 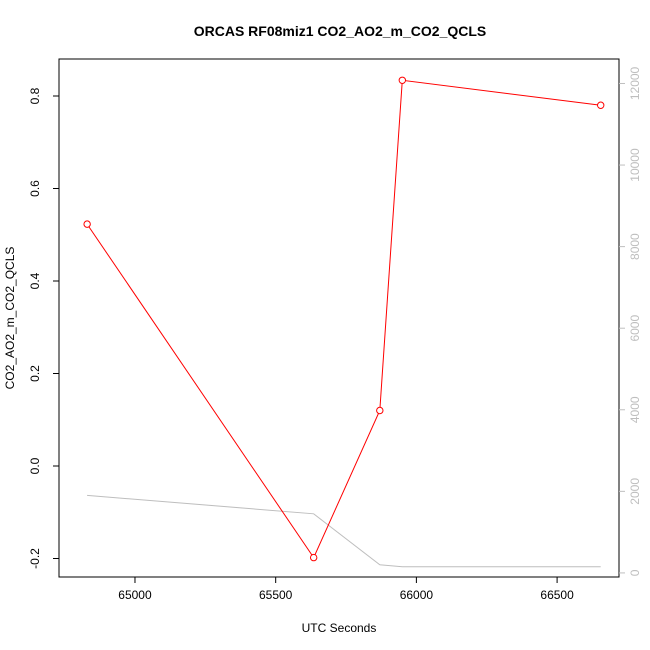 I want to click on x-tick-label: 65500, so click(x=276, y=595).